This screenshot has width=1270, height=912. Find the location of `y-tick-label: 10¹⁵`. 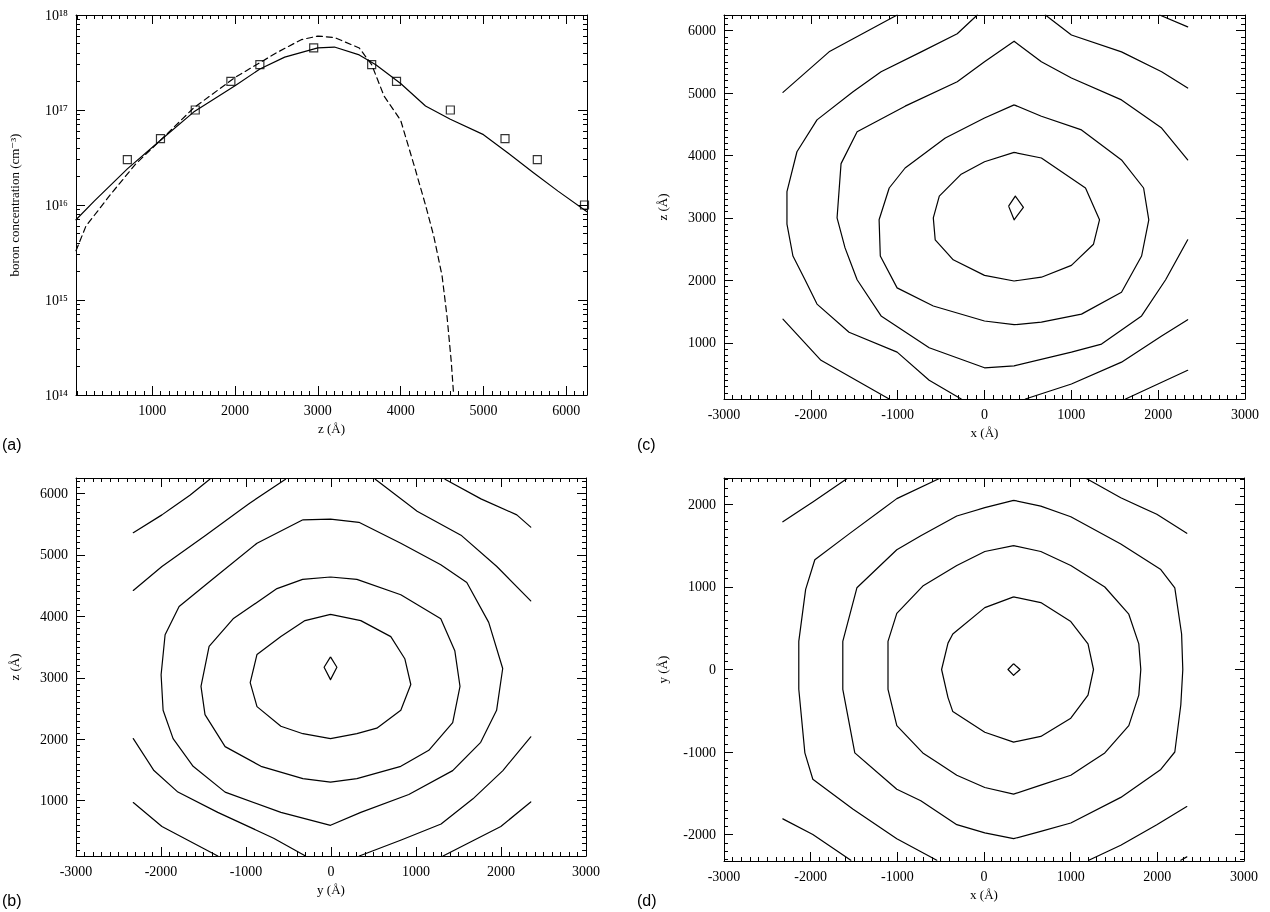

y-tick-label: 10¹⁵ is located at coordinates (56, 300).